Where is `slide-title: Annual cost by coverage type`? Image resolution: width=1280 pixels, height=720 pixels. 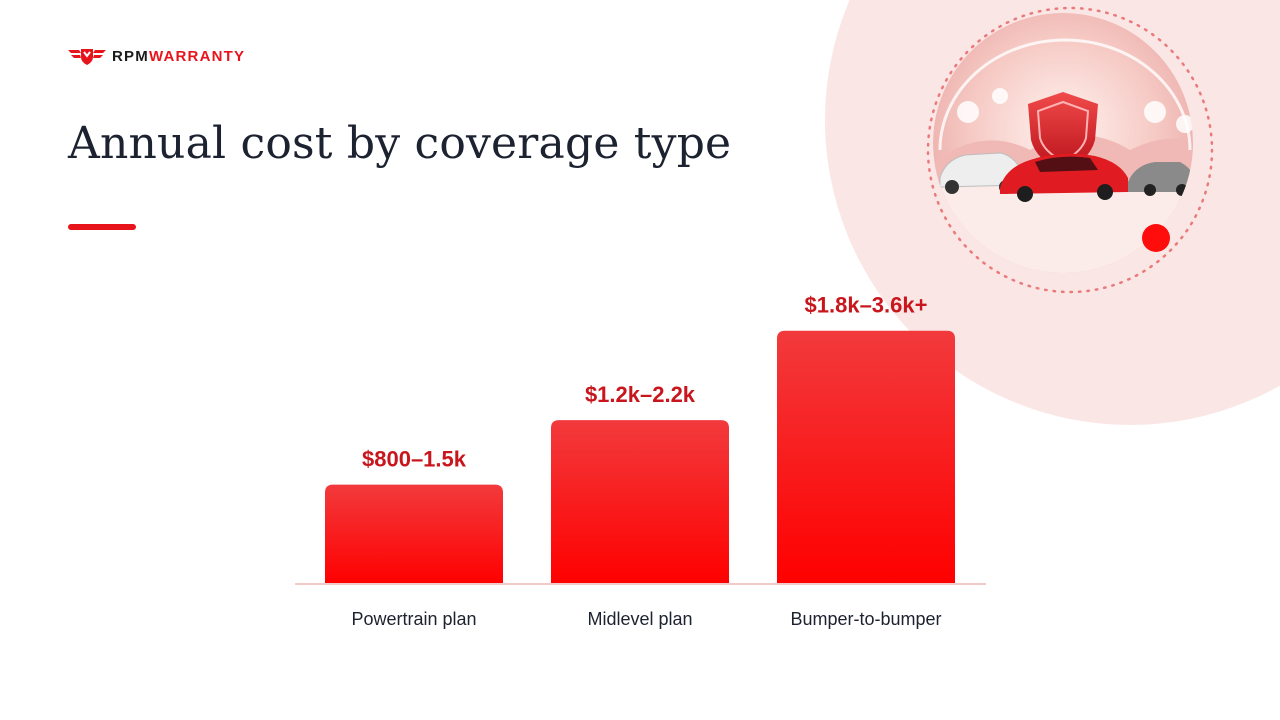 slide-title: Annual cost by coverage type is located at coordinates (400, 143).